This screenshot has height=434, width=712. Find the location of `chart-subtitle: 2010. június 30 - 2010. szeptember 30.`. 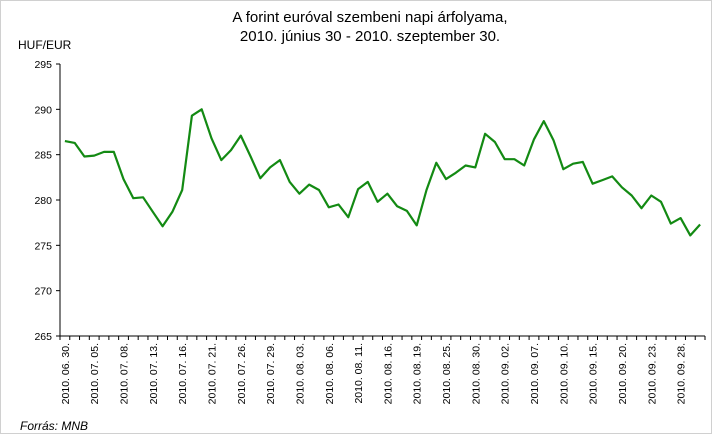

chart-subtitle: 2010. június 30 - 2010. szeptember 30. is located at coordinates (370, 36).